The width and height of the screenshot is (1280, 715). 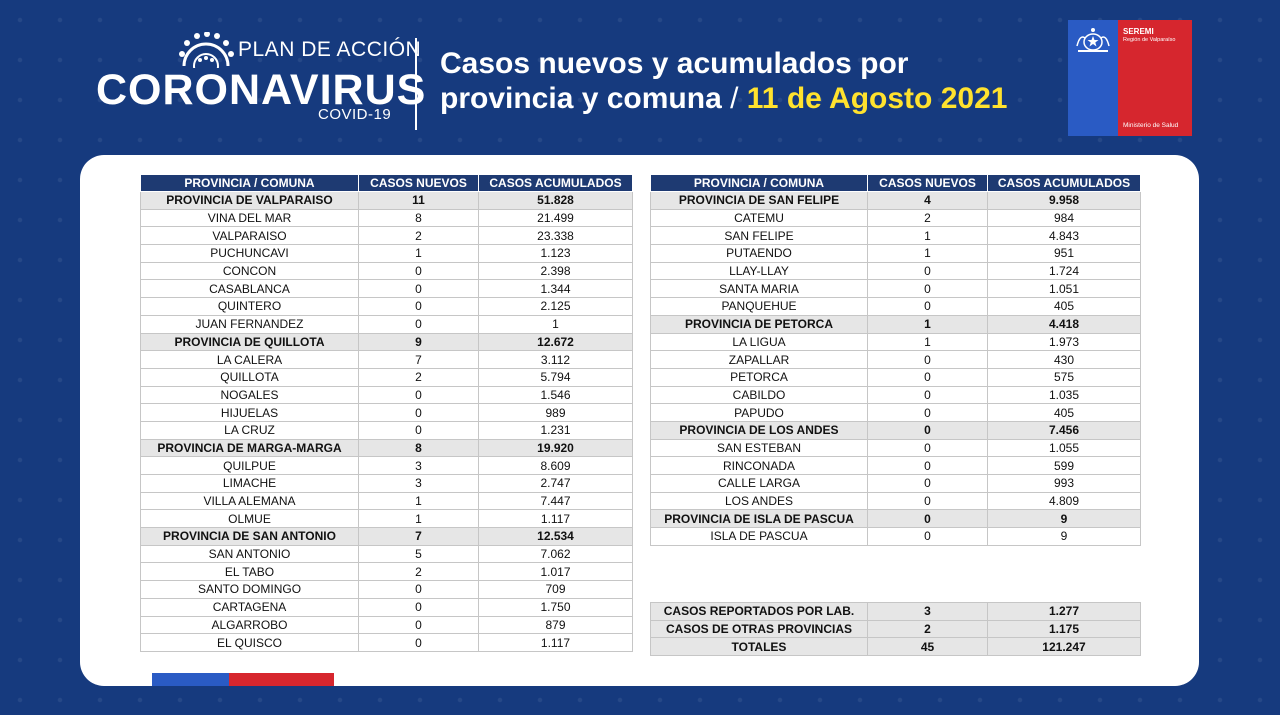 I want to click on comuna-row: SAN ESTEBAN 0 1.055, so click(x=895, y=448).